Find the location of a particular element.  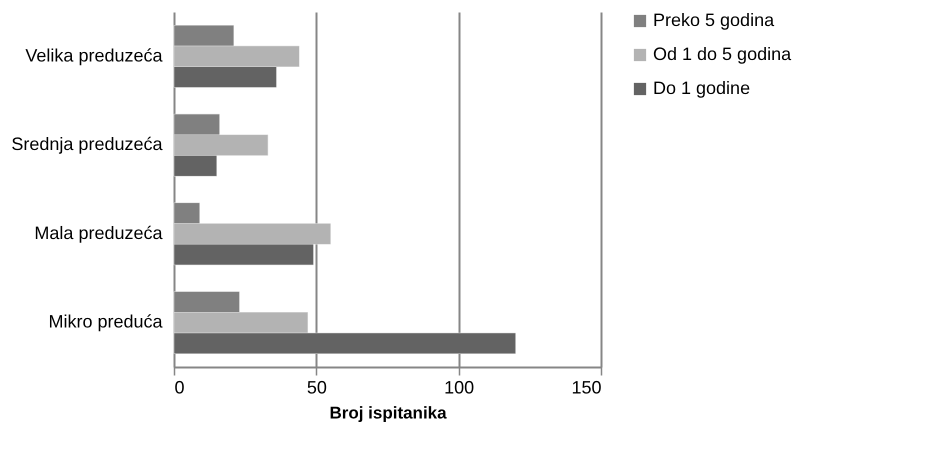

y-tick-label: Mikro preduća is located at coordinates (106, 322).